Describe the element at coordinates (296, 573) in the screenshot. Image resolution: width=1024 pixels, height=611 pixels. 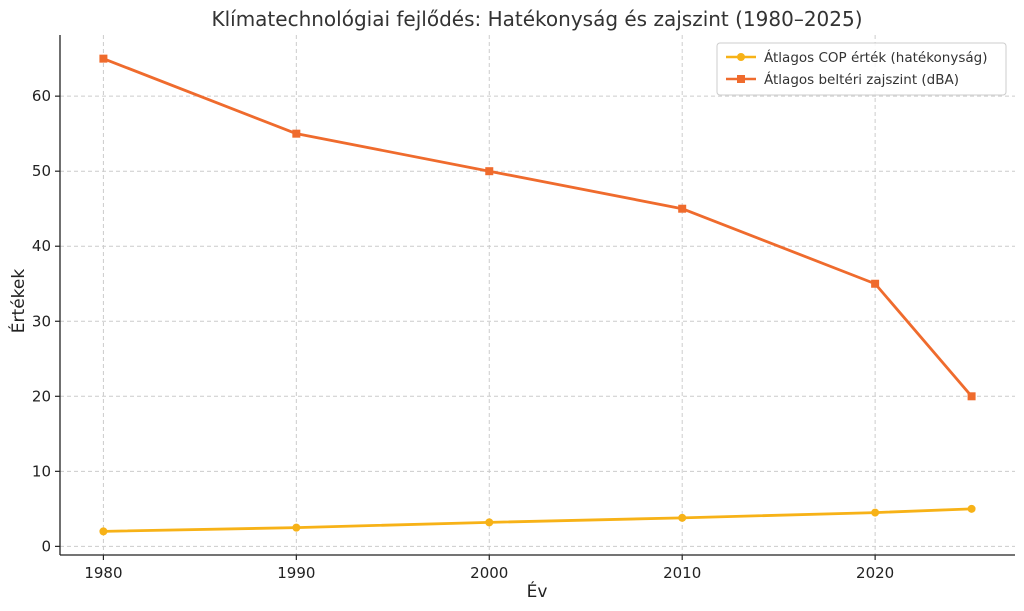
I see `x-tick-label-1990: 1990` at that location.